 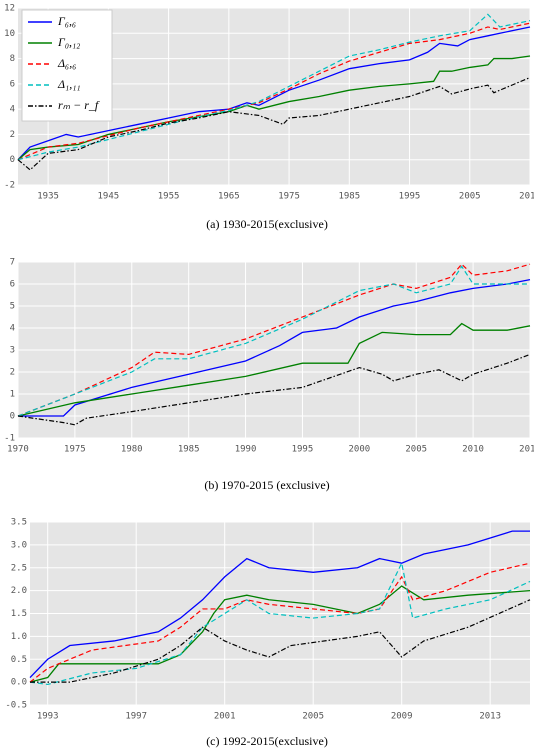 I want to click on y-tick-label: 7, so click(x=12, y=263).